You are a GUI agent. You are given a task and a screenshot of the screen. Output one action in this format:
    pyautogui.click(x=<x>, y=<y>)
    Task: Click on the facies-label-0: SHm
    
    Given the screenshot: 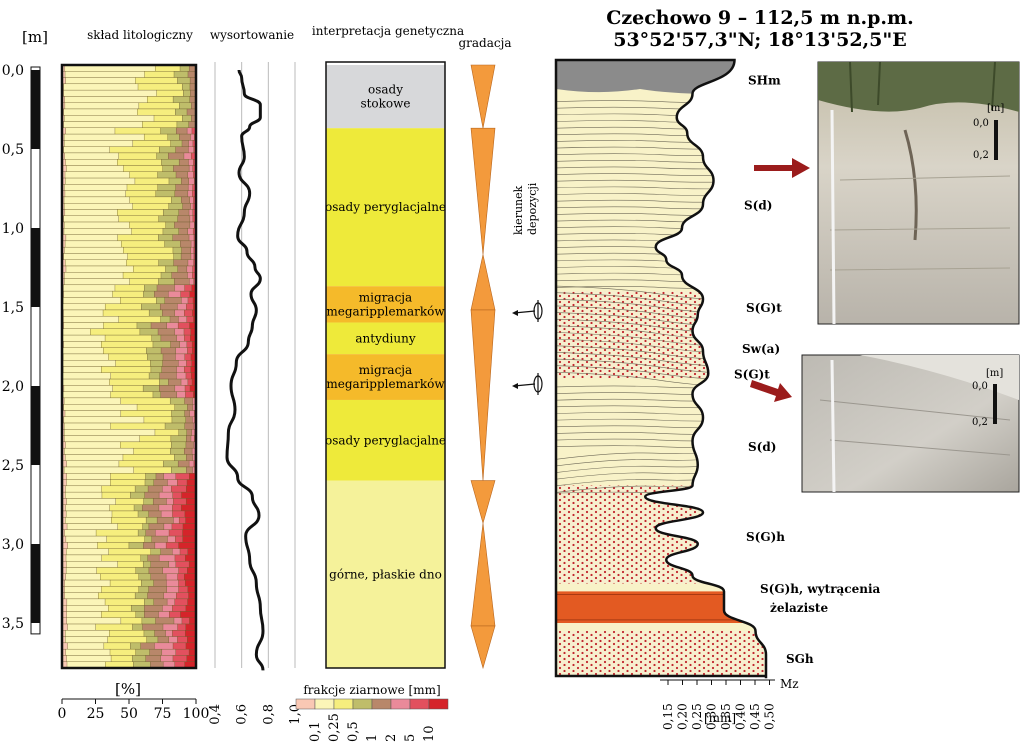 What is the action you would take?
    pyautogui.click(x=764, y=80)
    